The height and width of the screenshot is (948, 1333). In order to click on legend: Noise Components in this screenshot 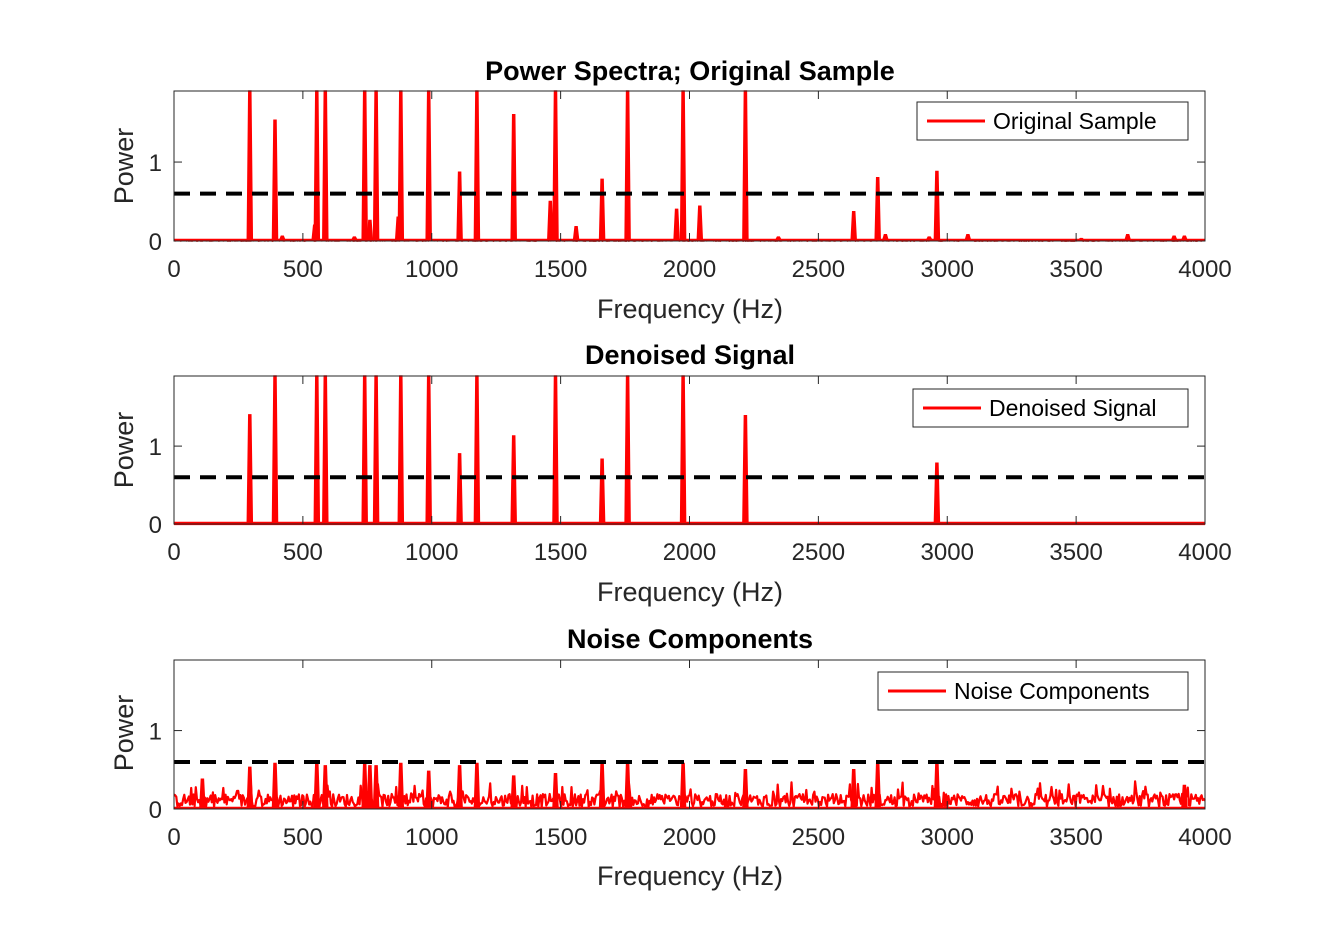, I will do `click(1033, 691)`.